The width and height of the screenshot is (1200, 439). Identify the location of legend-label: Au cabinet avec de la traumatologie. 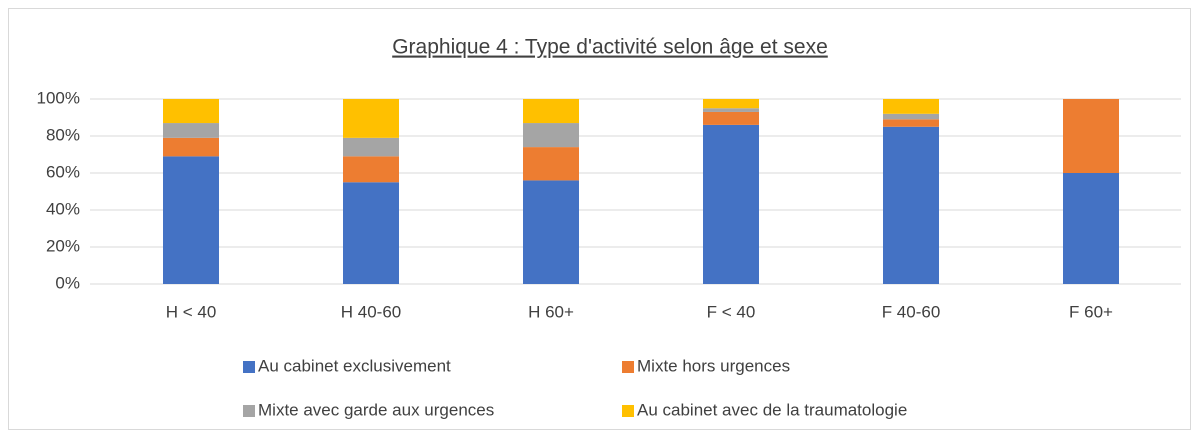
(772, 409).